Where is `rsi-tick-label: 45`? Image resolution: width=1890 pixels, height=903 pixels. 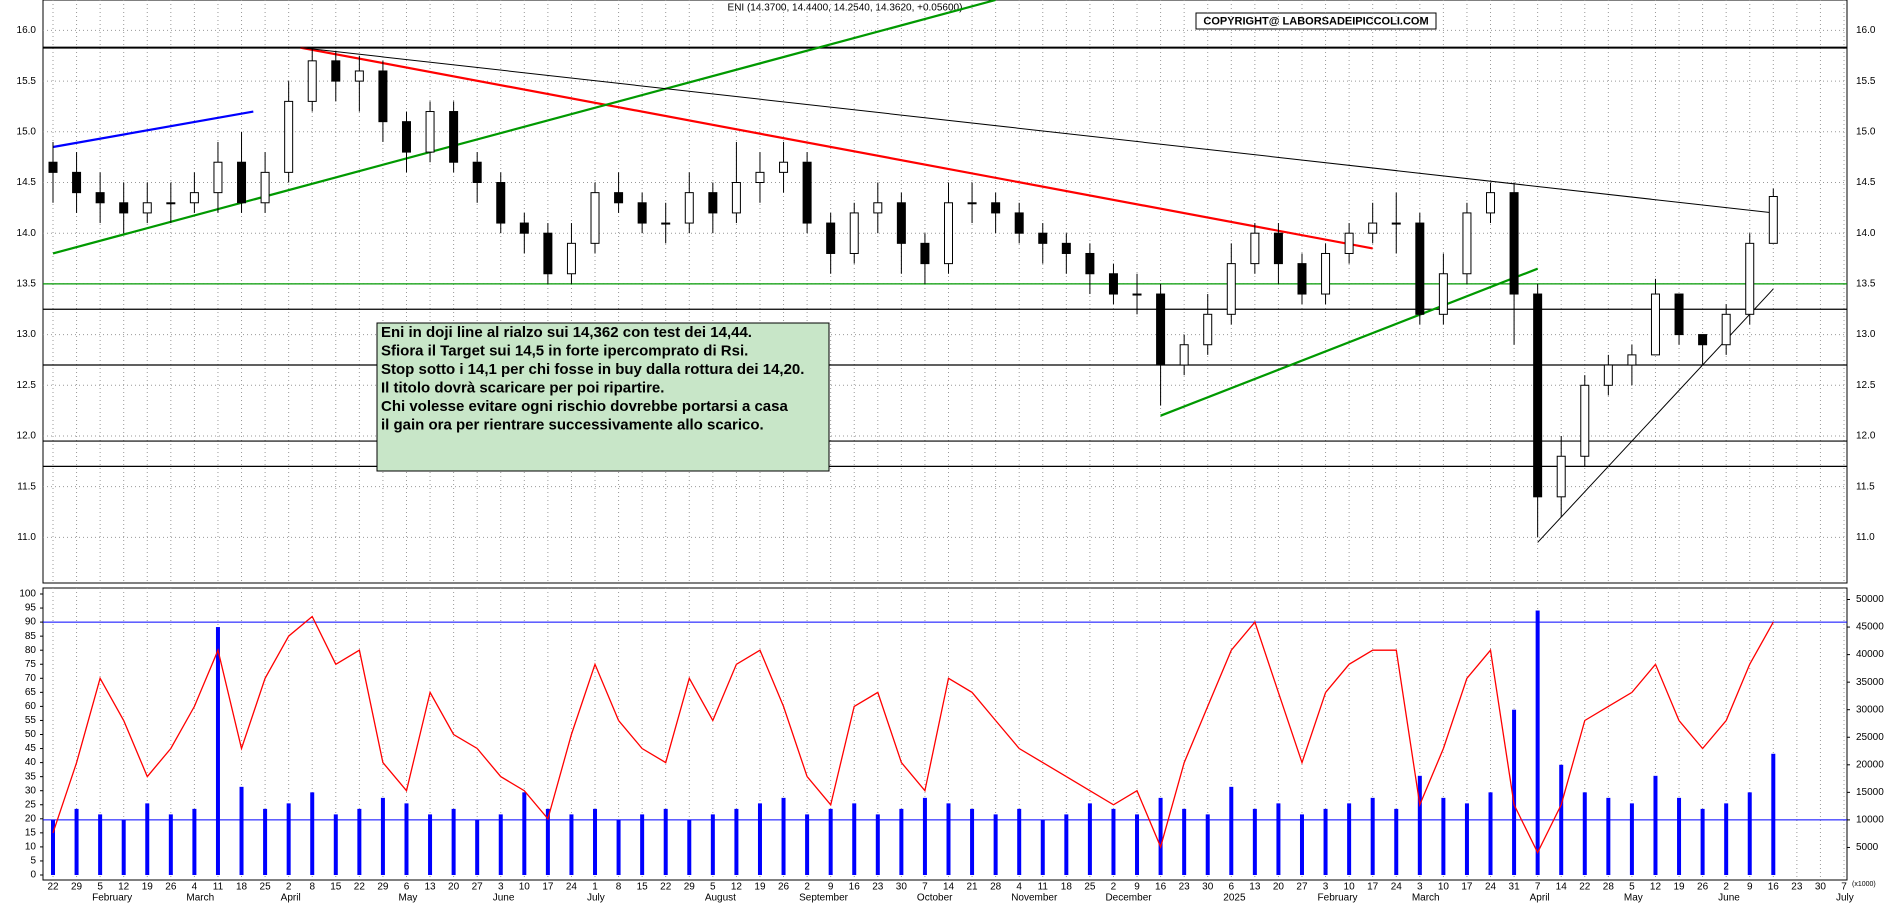 rsi-tick-label: 45 is located at coordinates (31, 748).